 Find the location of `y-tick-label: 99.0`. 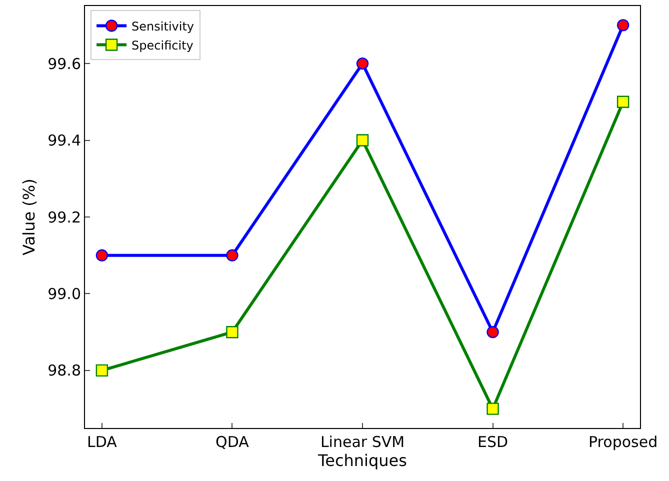

y-tick-label: 99.0 is located at coordinates (64, 293).